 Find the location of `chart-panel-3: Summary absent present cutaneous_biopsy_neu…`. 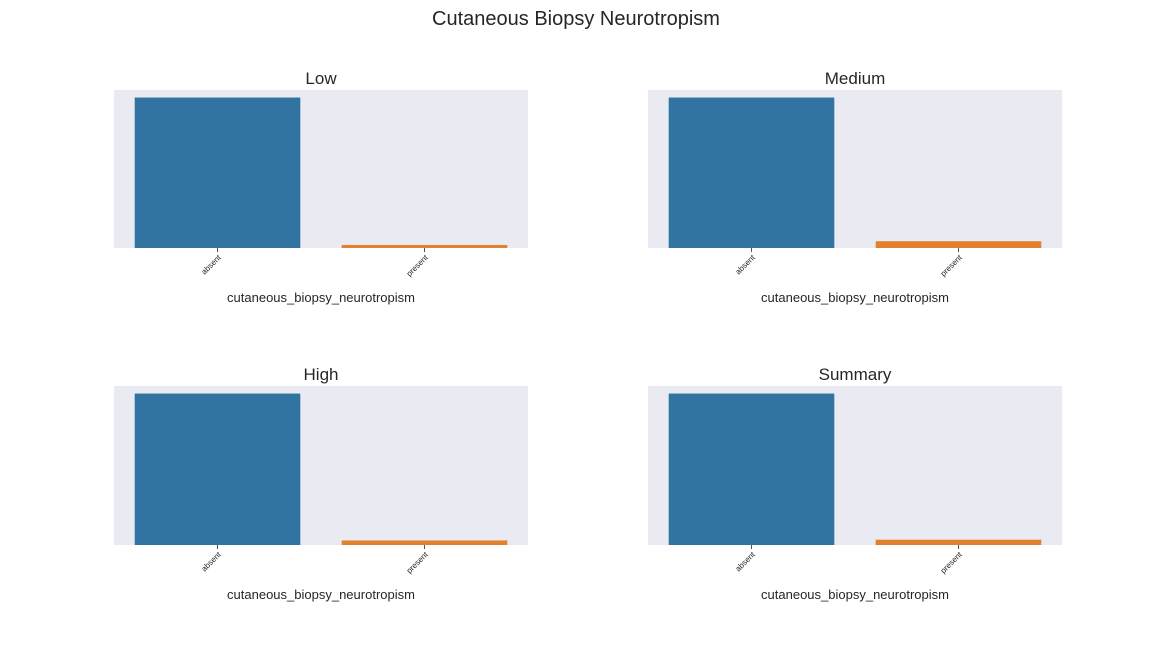

chart-panel-3: Summary absent present cutaneous_biopsy_neu… is located at coordinates (855, 483).